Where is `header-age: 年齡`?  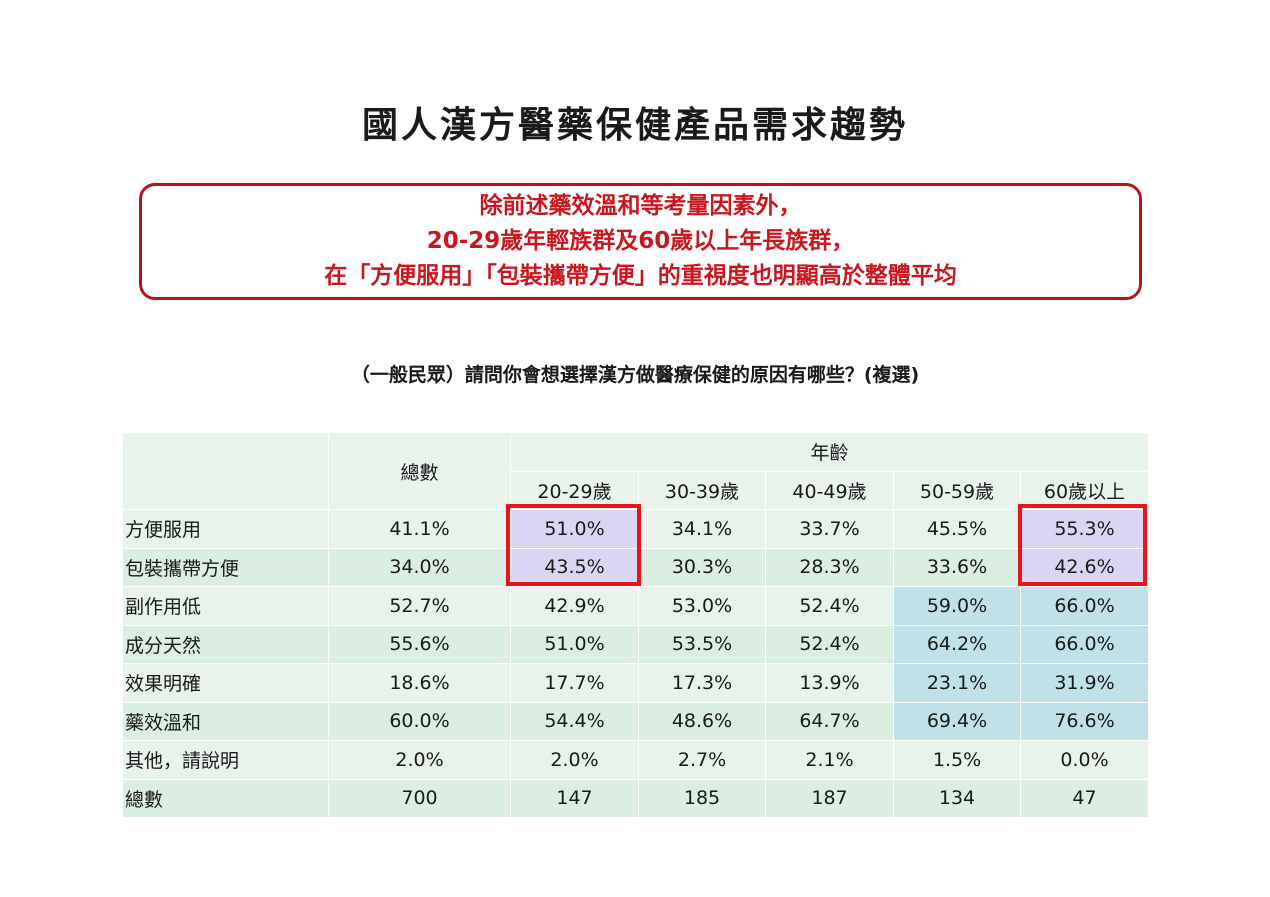
header-age: 年齡 is located at coordinates (829, 452).